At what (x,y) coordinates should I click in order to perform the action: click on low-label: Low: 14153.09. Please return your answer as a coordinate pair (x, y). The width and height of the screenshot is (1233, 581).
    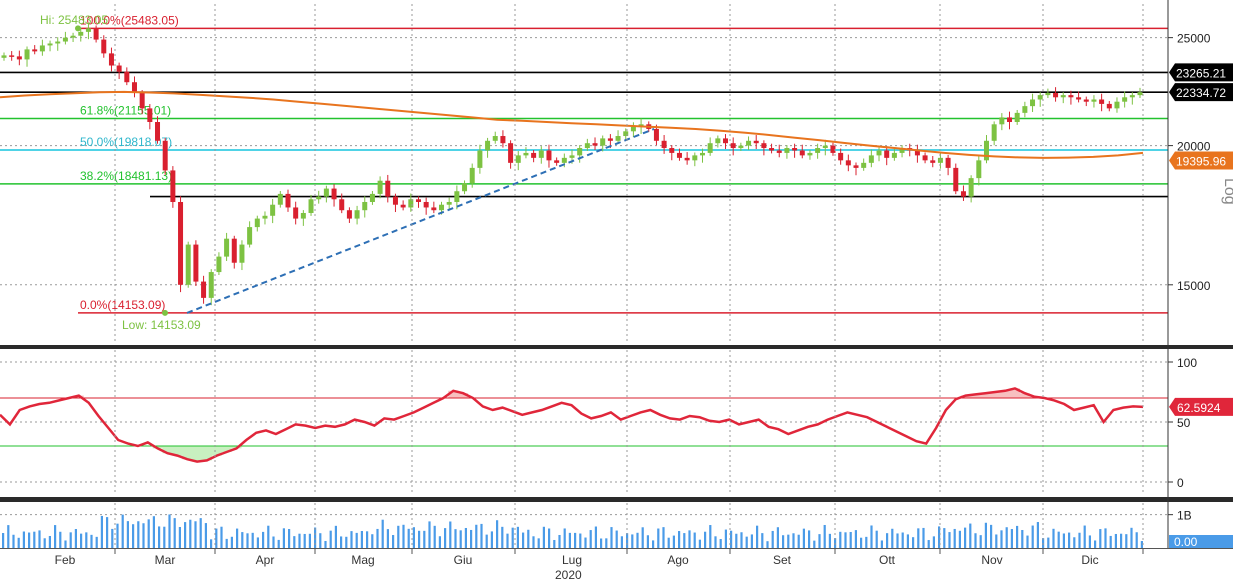
    Looking at the image, I should click on (161, 325).